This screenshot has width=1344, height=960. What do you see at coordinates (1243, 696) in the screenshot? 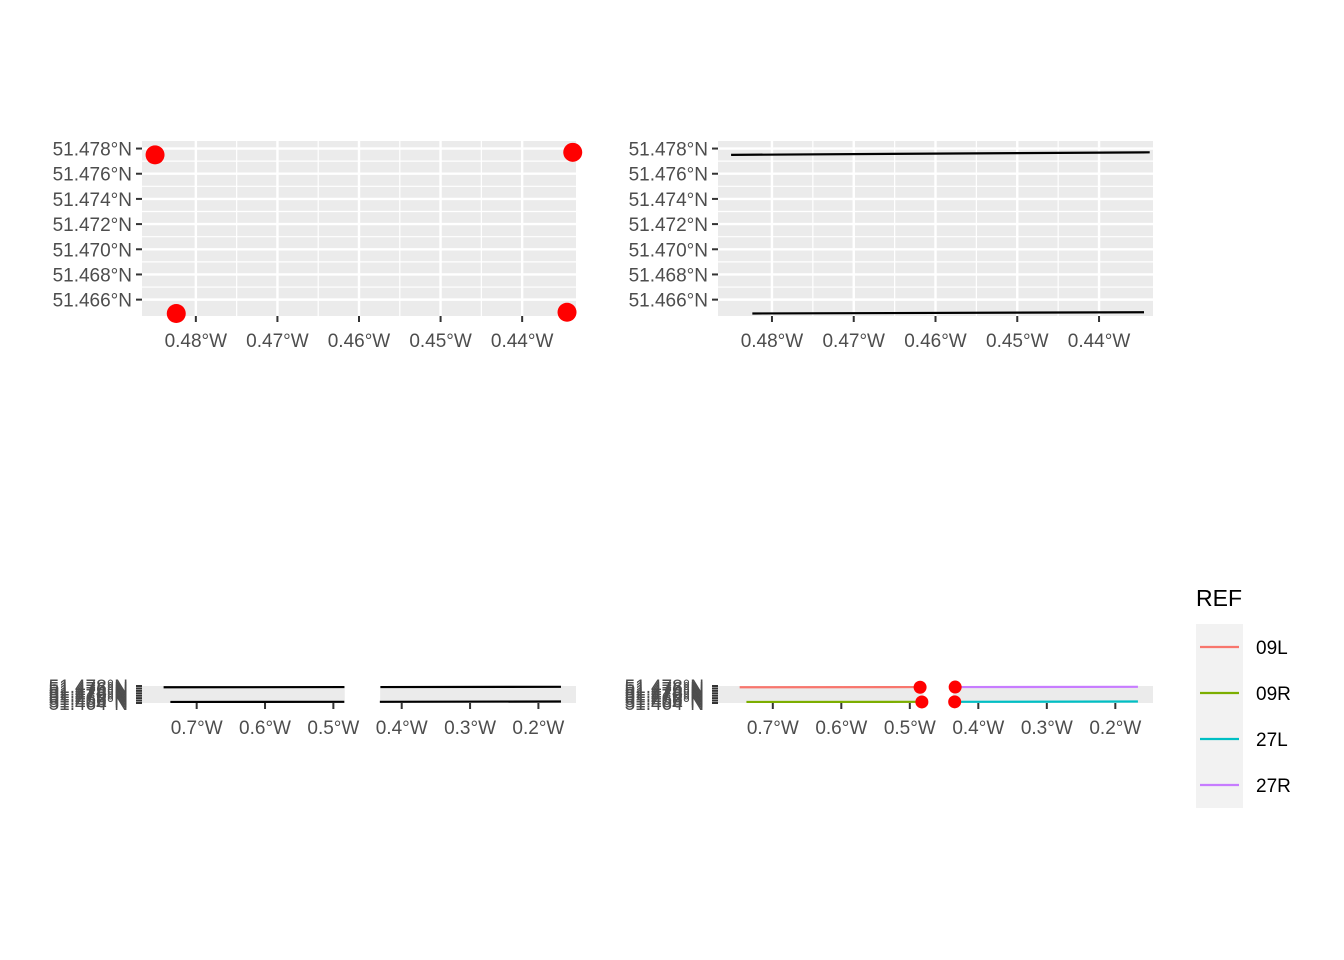
I see `legend: REF 09L 09R 27L 27R` at bounding box center [1243, 696].